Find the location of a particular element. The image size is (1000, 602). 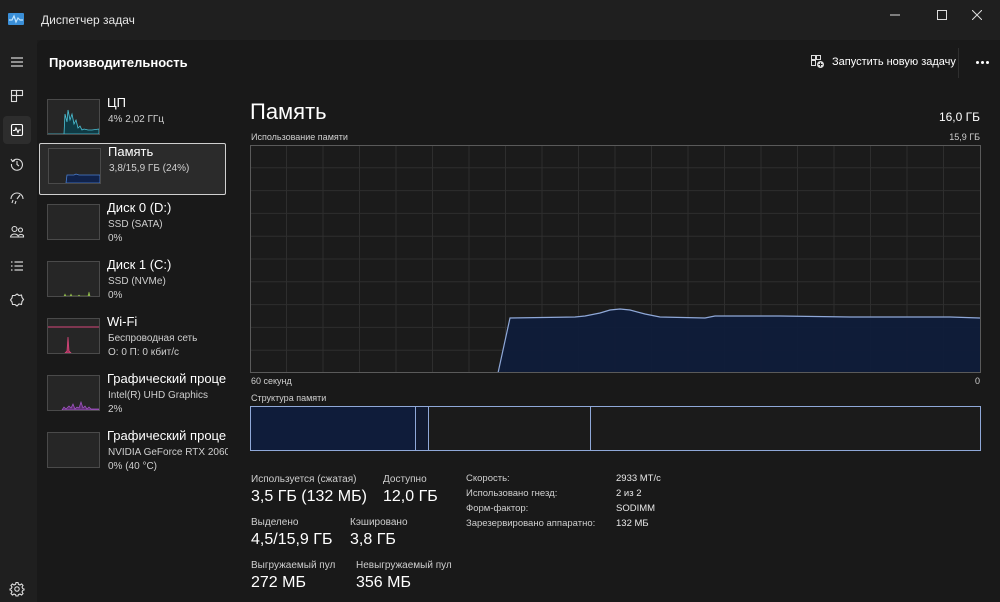

nav-services is located at coordinates (17, 300).